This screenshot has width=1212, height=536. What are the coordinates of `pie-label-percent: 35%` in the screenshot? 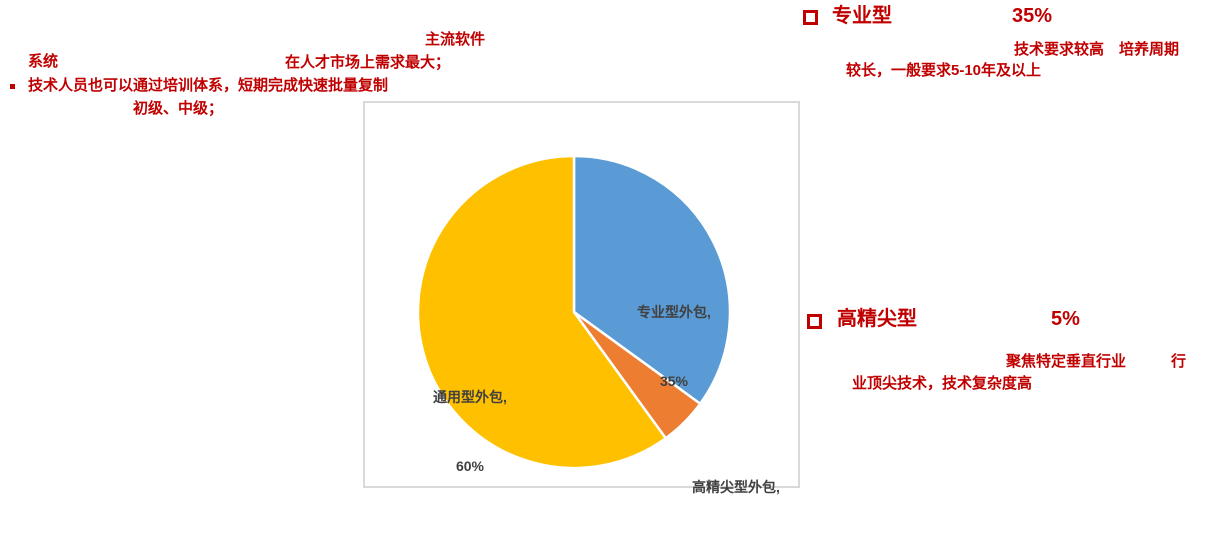 It's located at (674, 381).